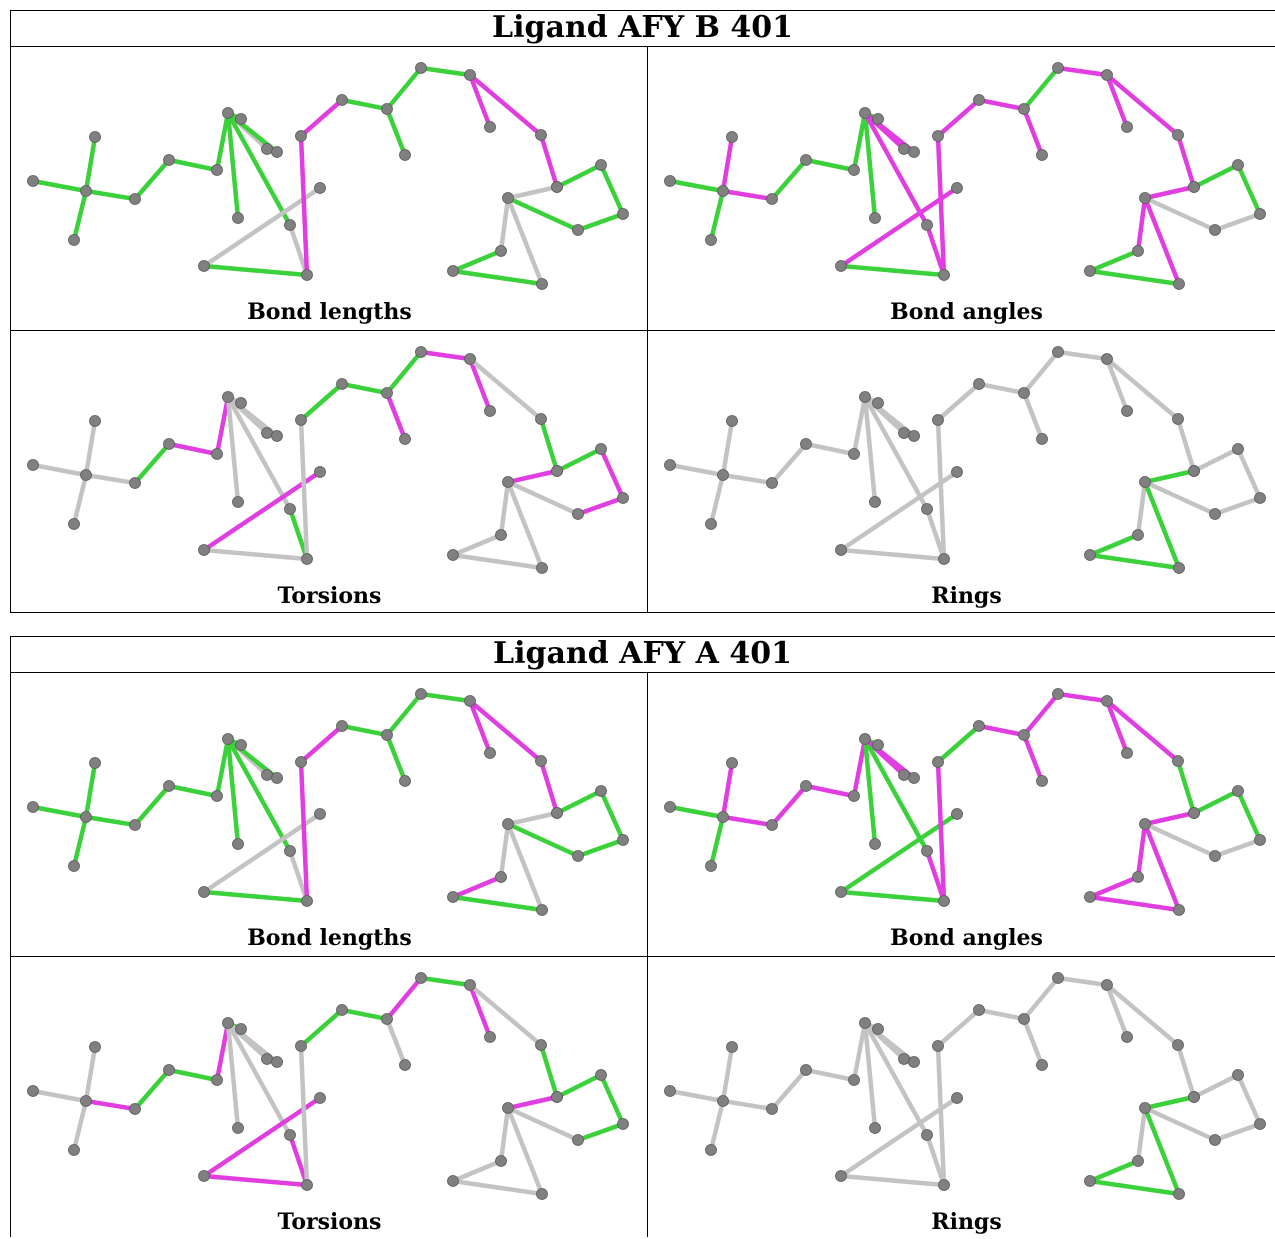 The image size is (1275, 1239). I want to click on table-border-left, so click(10, 936).